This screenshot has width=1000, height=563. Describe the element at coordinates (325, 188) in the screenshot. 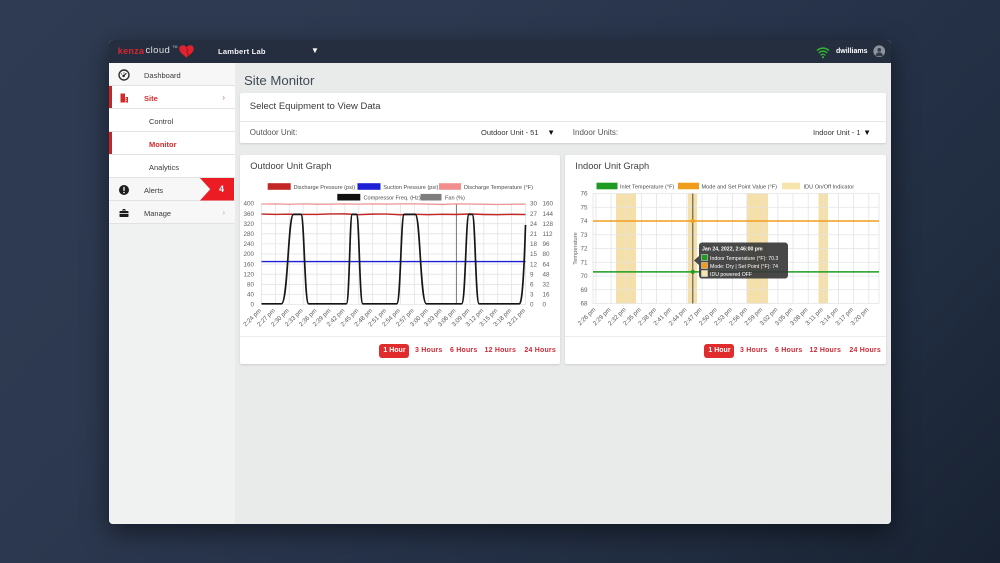

I see `svg-text: Discharge Pressure (psi)` at that location.